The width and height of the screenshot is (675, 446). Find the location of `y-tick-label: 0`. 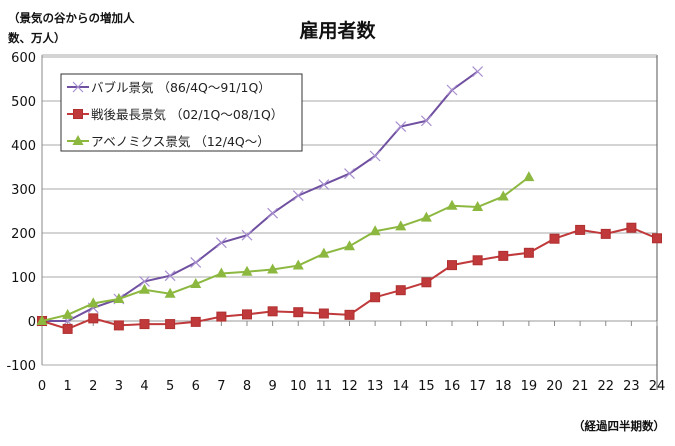

y-tick-label: 0 is located at coordinates (32, 322).